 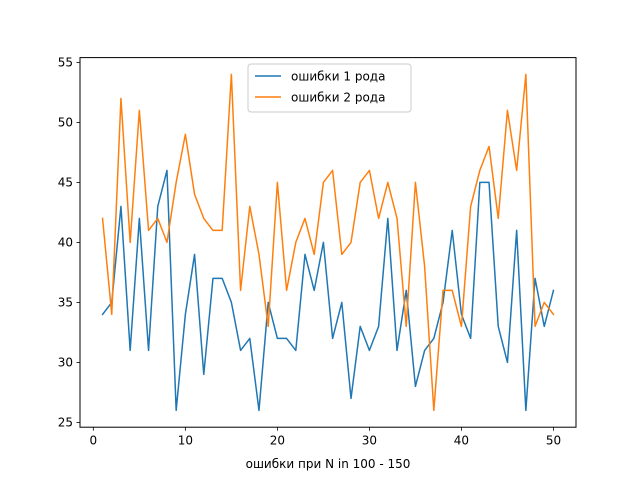 I want to click on legend-label-1: ошибки 1 рода, so click(x=338, y=76).